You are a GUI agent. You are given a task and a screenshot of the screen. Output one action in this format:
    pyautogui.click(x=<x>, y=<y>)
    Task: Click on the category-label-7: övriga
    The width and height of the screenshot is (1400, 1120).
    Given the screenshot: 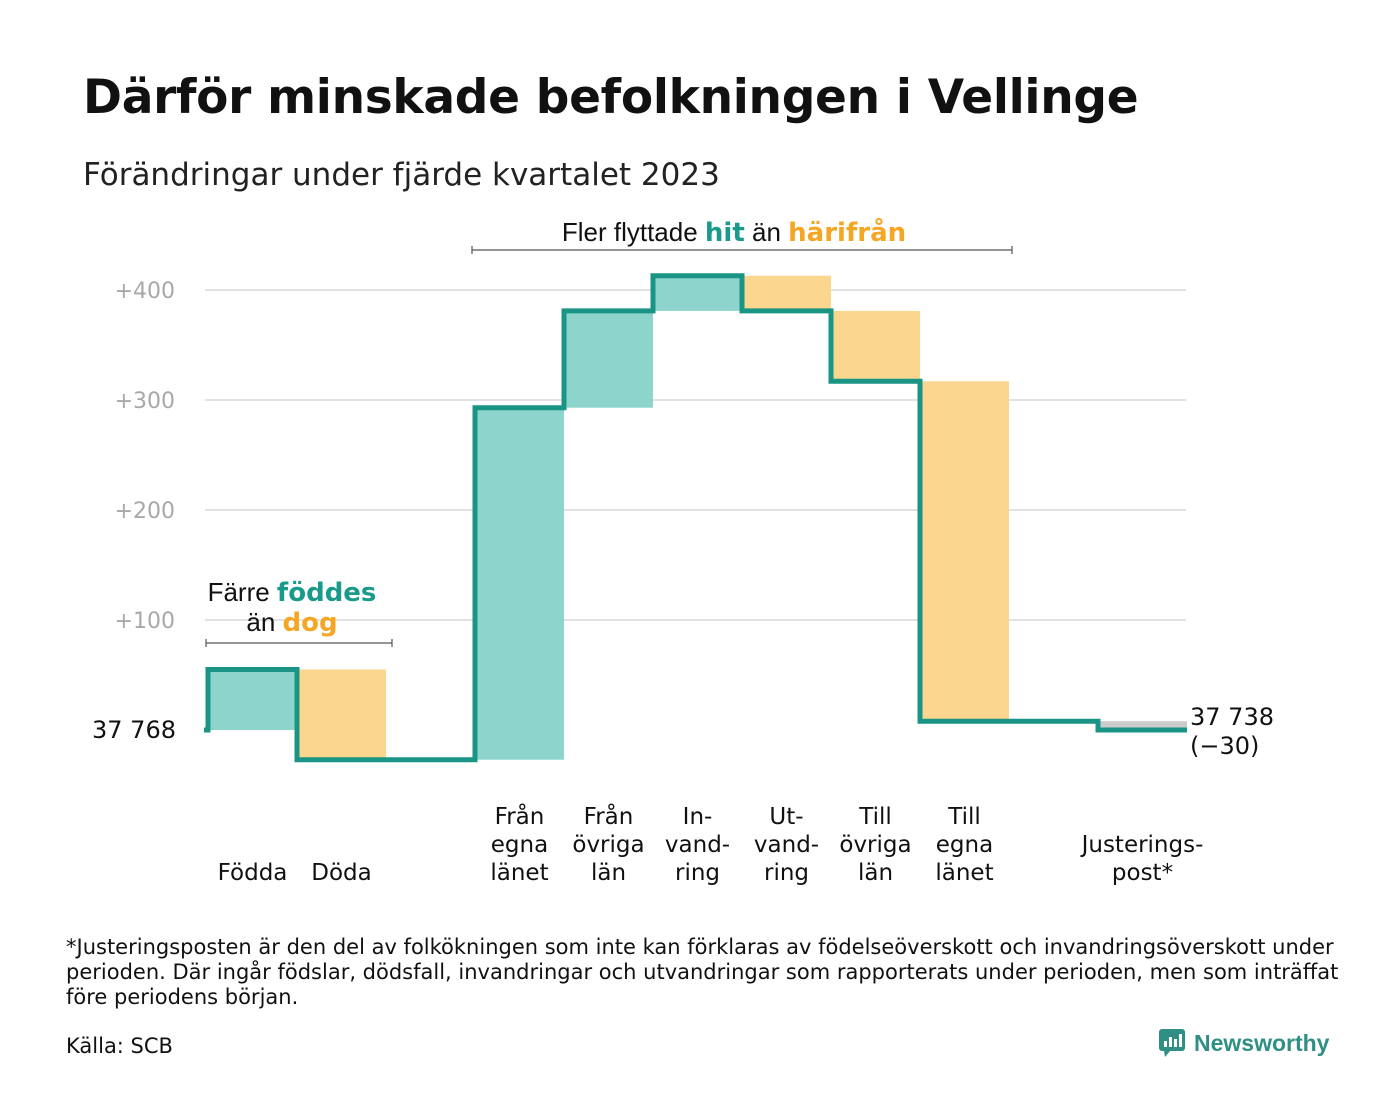 What is the action you would take?
    pyautogui.click(x=875, y=845)
    